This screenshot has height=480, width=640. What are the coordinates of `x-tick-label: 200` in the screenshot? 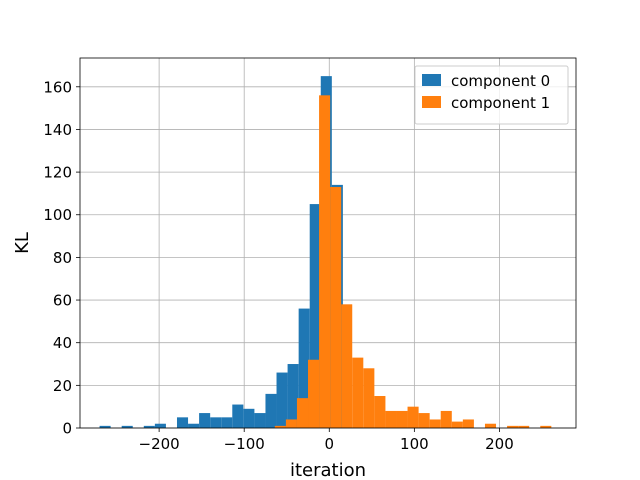 It's located at (499, 444).